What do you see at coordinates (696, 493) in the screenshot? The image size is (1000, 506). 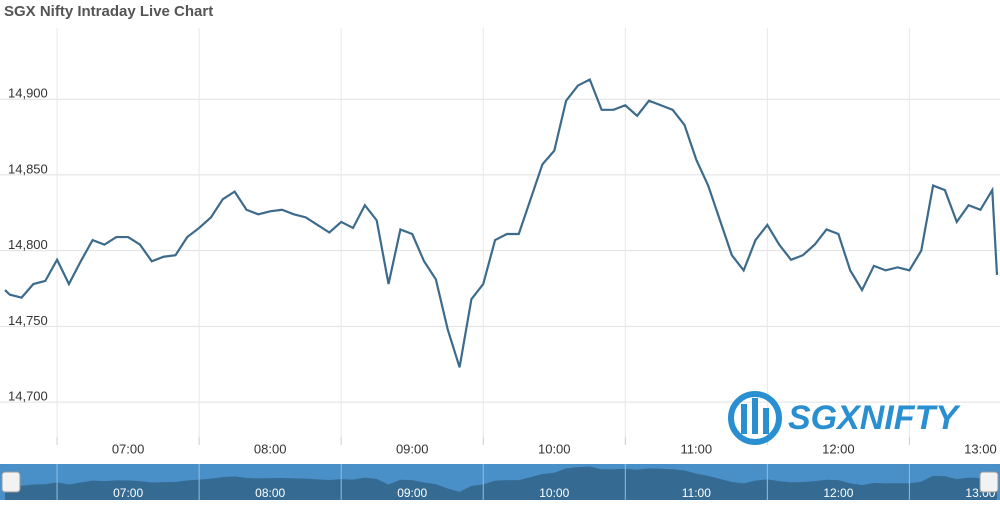 I see `navigator-label: 11:00` at bounding box center [696, 493].